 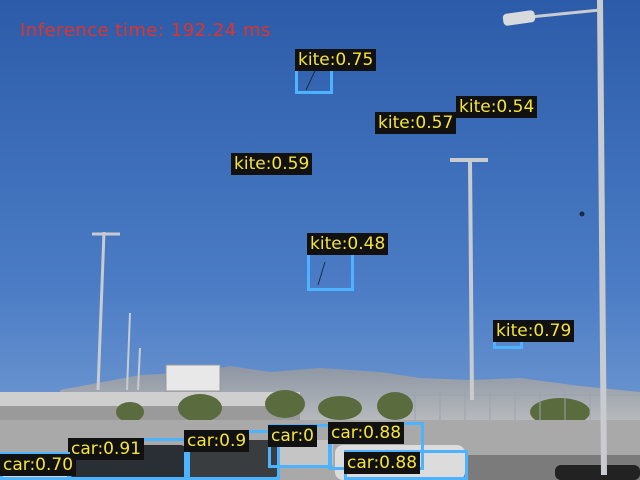 I want to click on kite-label-1: kite:0.75, so click(x=336, y=60).